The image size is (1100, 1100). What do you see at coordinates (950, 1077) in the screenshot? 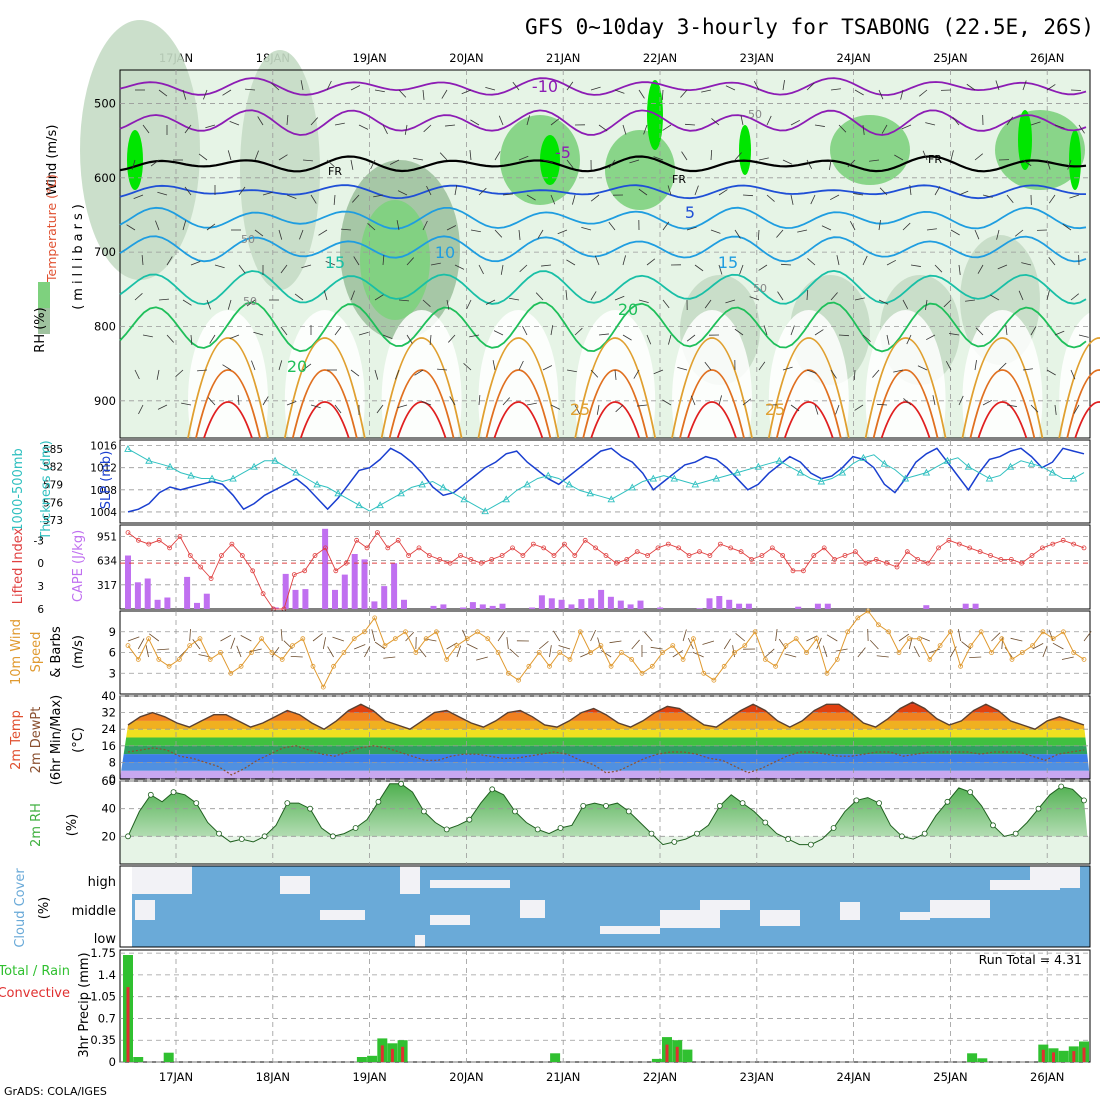
I see `bottom-date-label: 25JAN` at bounding box center [950, 1077].